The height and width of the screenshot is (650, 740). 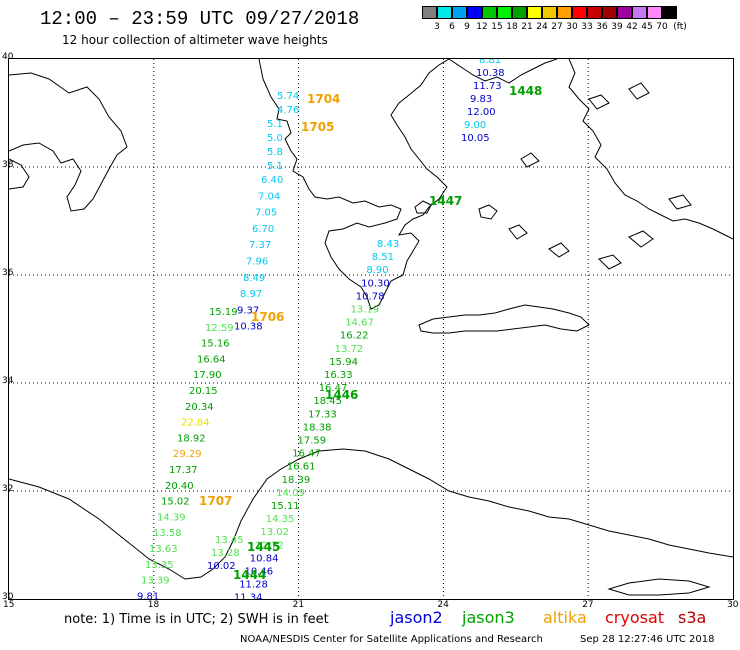 What do you see at coordinates (359, 323) in the screenshot?
I see `wave-height-value: 14.67` at bounding box center [359, 323].